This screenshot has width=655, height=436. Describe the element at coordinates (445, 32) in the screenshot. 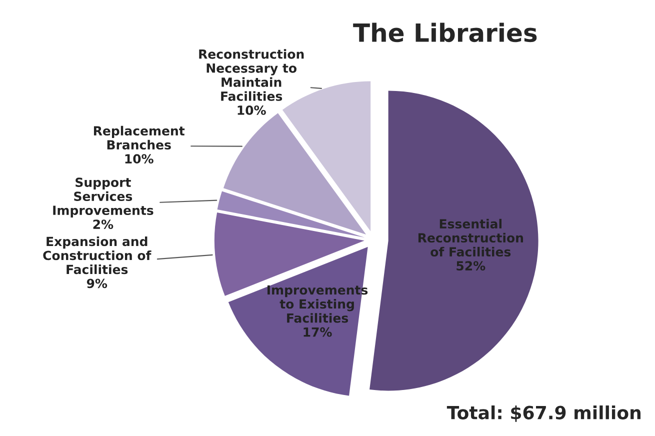

I see `chart-title: The Libraries` at that location.